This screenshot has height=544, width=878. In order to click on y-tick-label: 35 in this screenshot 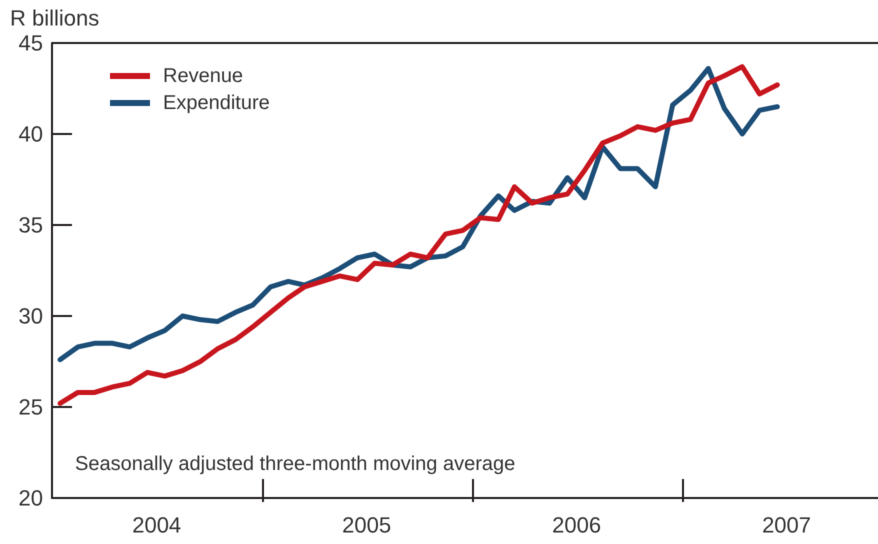, I will do `click(30, 225)`.